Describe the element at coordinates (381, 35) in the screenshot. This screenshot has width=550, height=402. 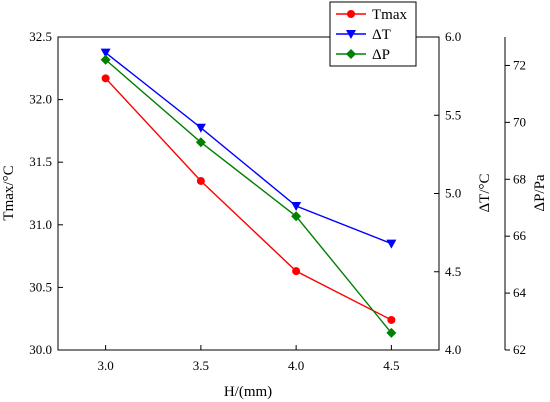
I see `legend-label-delta-t: ΔT` at that location.